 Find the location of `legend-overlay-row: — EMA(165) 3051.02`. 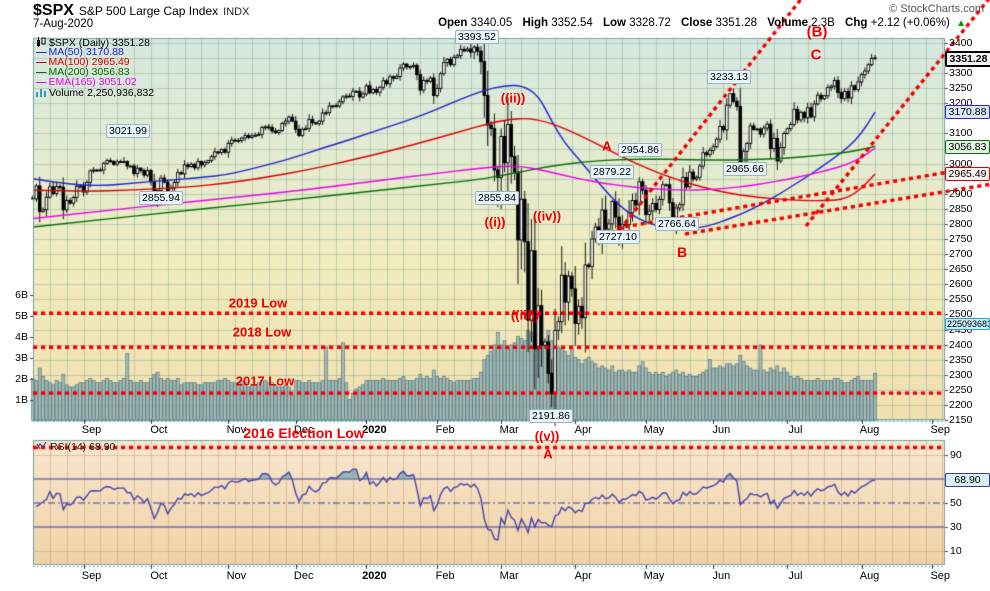

legend-overlay-row: — EMA(165) 3051.02 is located at coordinates (86, 82).